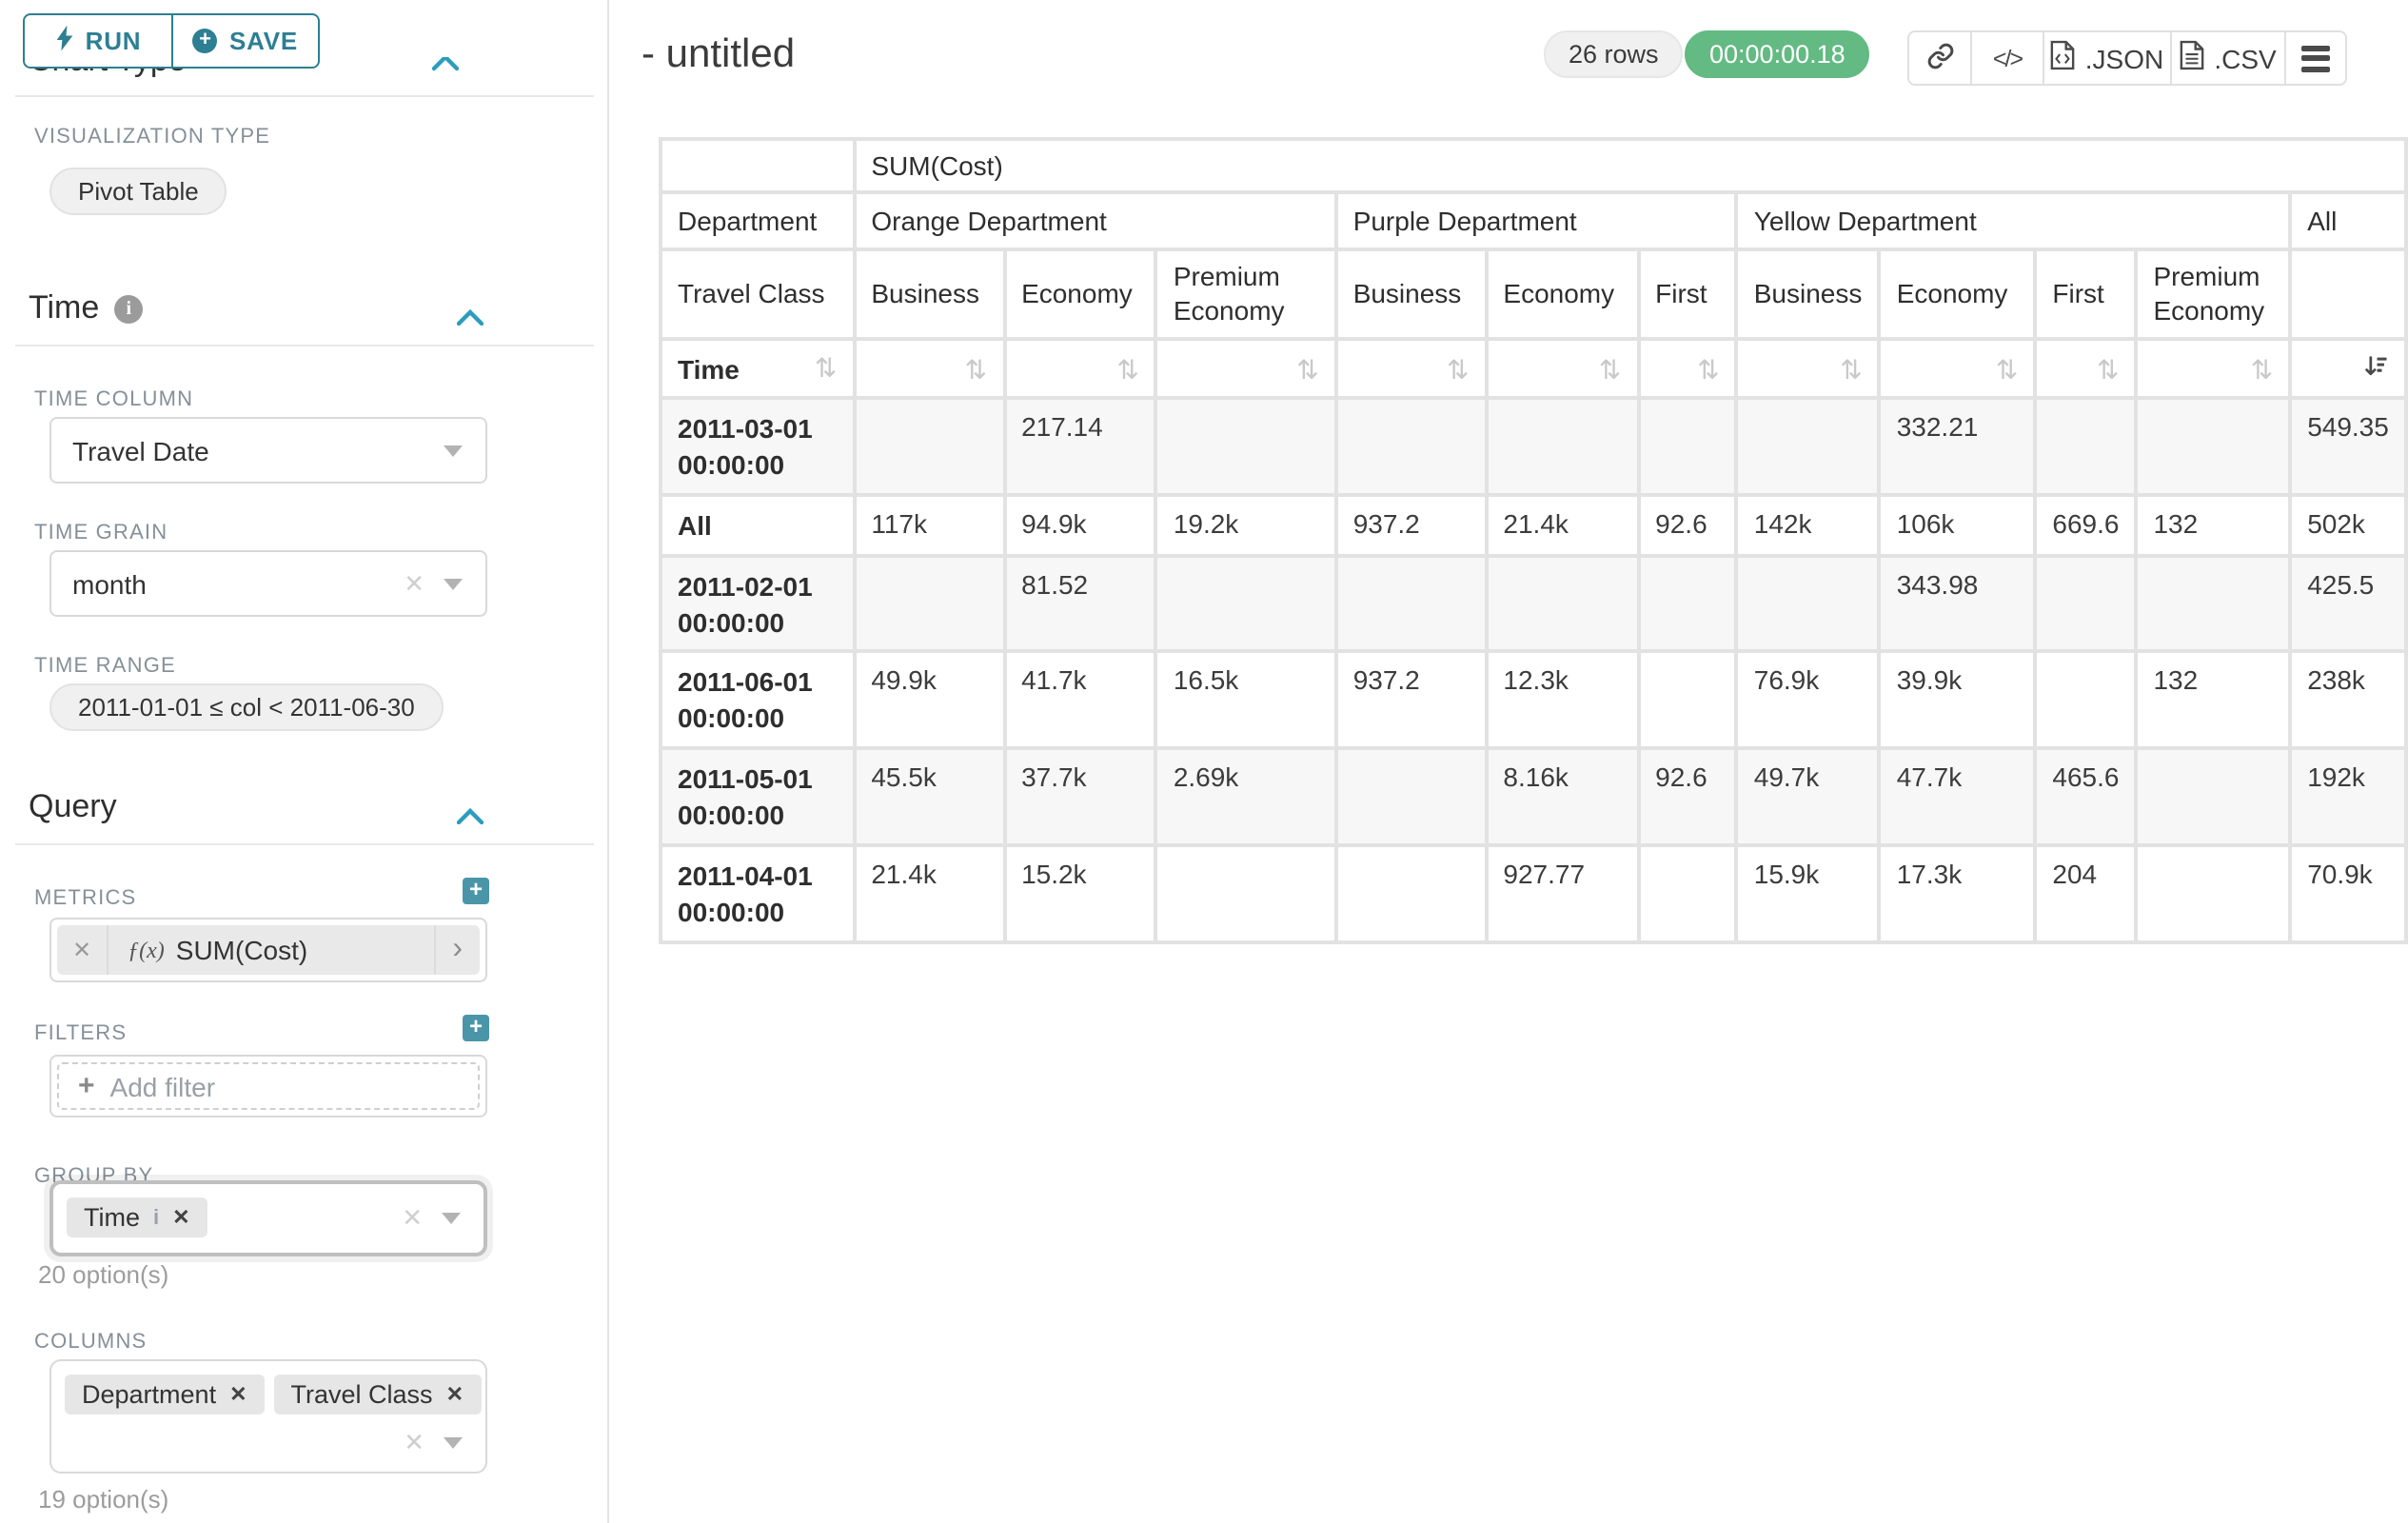 Image resolution: width=2408 pixels, height=1523 pixels. I want to click on export-csv-button: .CSV, so click(2229, 58).